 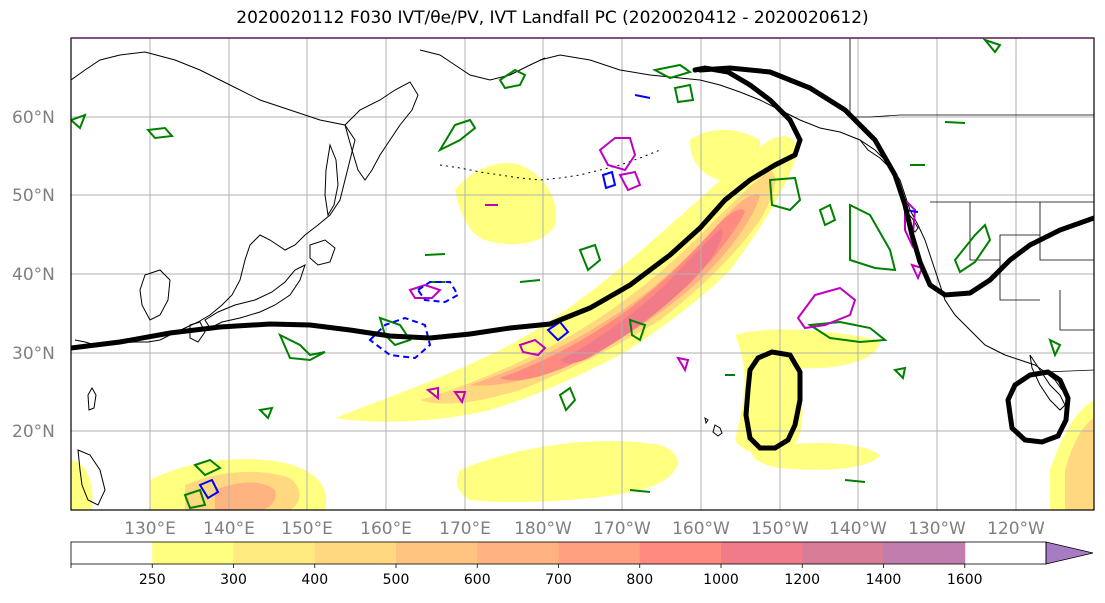 What do you see at coordinates (322, 252) in the screenshot?
I see `hokkaido` at bounding box center [322, 252].